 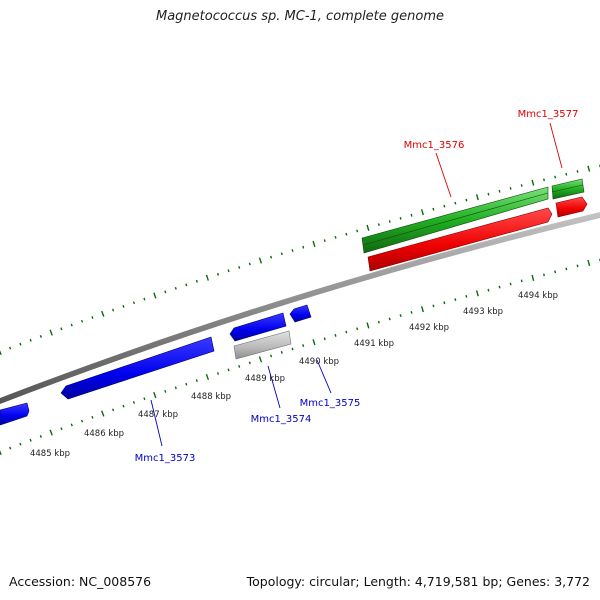 What do you see at coordinates (262, 345) in the screenshot?
I see `gene-mmc1-3574-gray` at bounding box center [262, 345].